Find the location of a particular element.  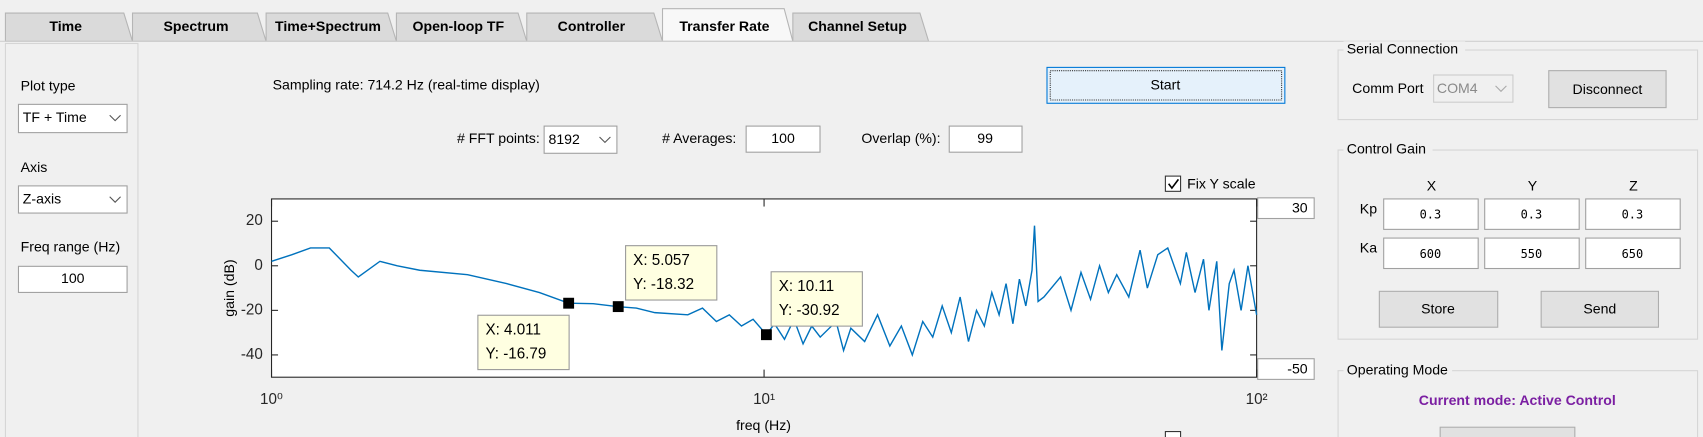

tab-label: Channel Setup is located at coordinates (857, 26).